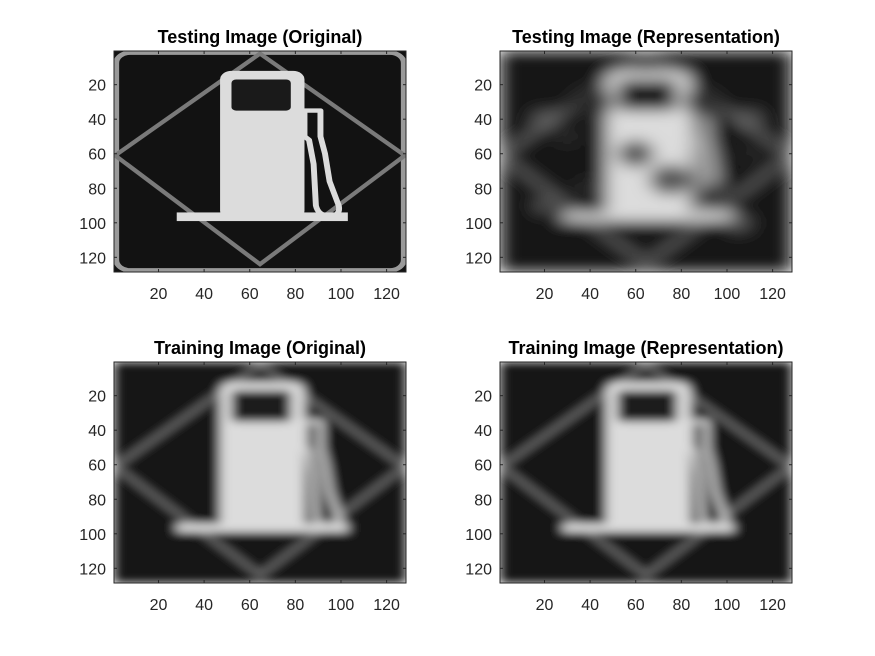  I want to click on subplot-title: Testing Image (Original), so click(260, 37).